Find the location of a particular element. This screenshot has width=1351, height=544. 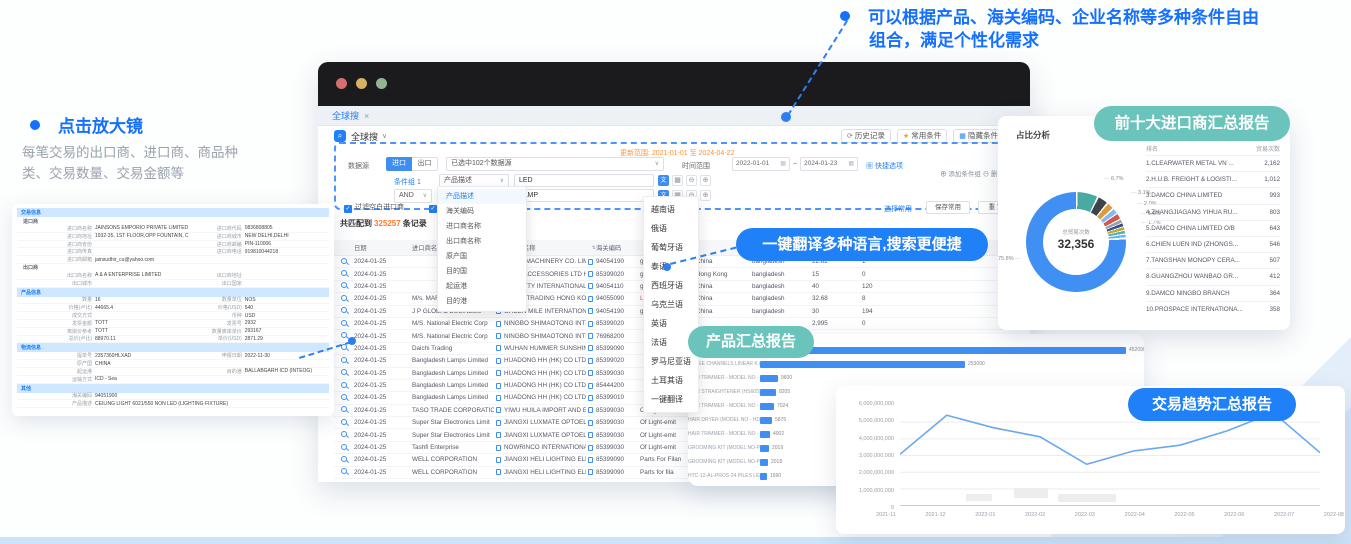

field-menu-item: 目的国 is located at coordinates (456, 271).